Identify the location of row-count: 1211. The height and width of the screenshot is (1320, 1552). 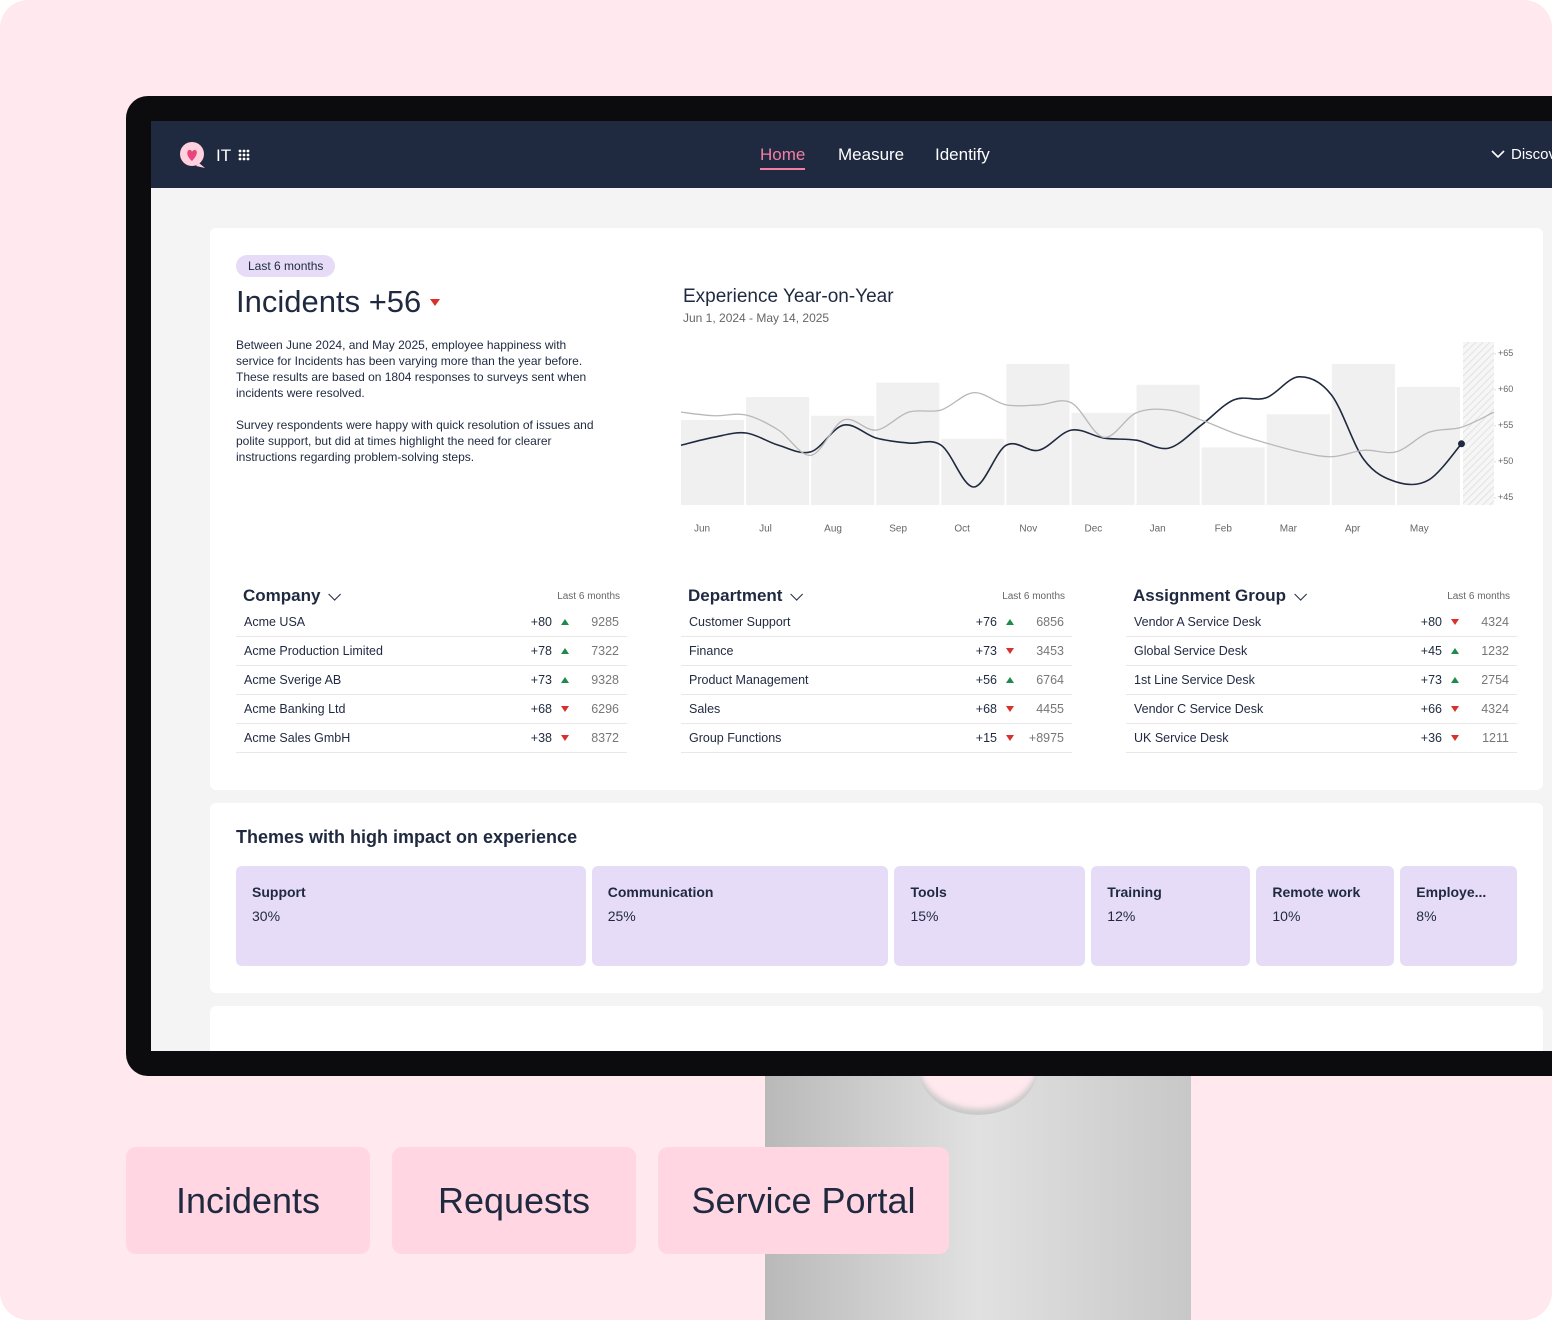
(1495, 738).